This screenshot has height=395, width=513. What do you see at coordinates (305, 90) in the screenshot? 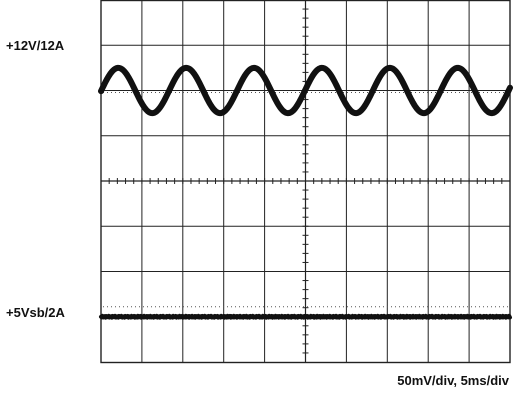
I see `trace-12v-ripple` at bounding box center [305, 90].